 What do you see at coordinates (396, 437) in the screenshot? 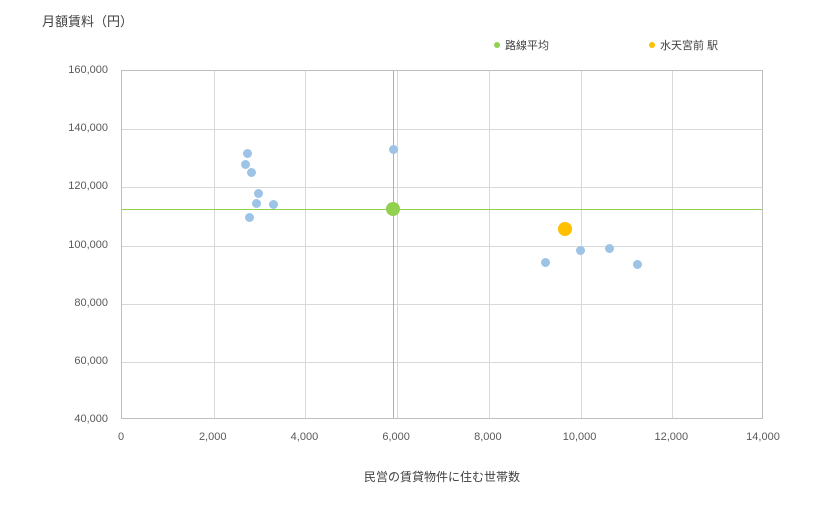
I see `x-axis-tick-label: 6,000` at bounding box center [396, 437].